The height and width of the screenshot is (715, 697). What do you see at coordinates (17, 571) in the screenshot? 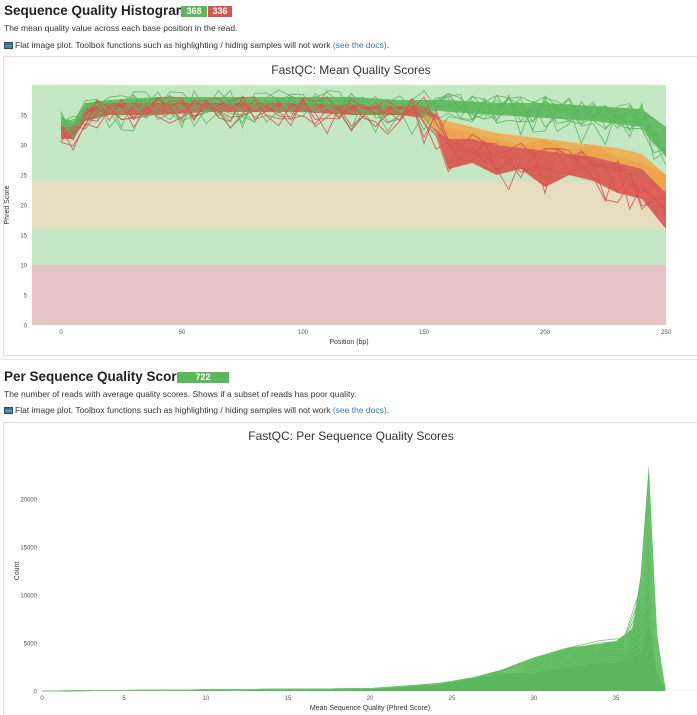
I see `y-axis-label: Count` at bounding box center [17, 571].